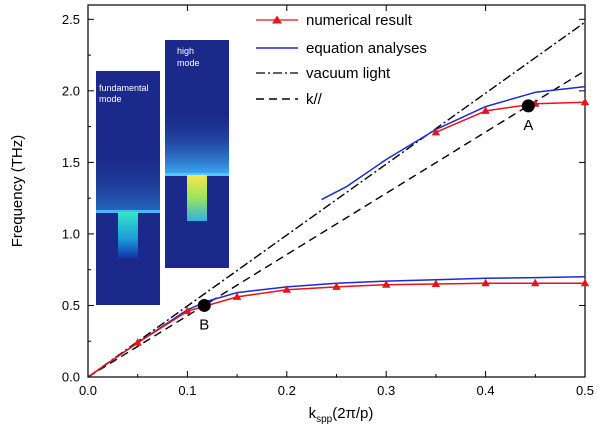 The image size is (597, 441). Describe the element at coordinates (277, 19) in the screenshot. I see `legend-triangle-marker` at that location.